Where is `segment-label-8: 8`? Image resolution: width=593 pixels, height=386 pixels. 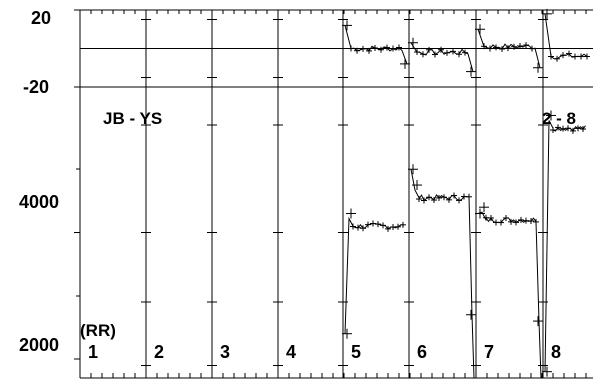
segment-label-8: 8 is located at coordinates (556, 352).